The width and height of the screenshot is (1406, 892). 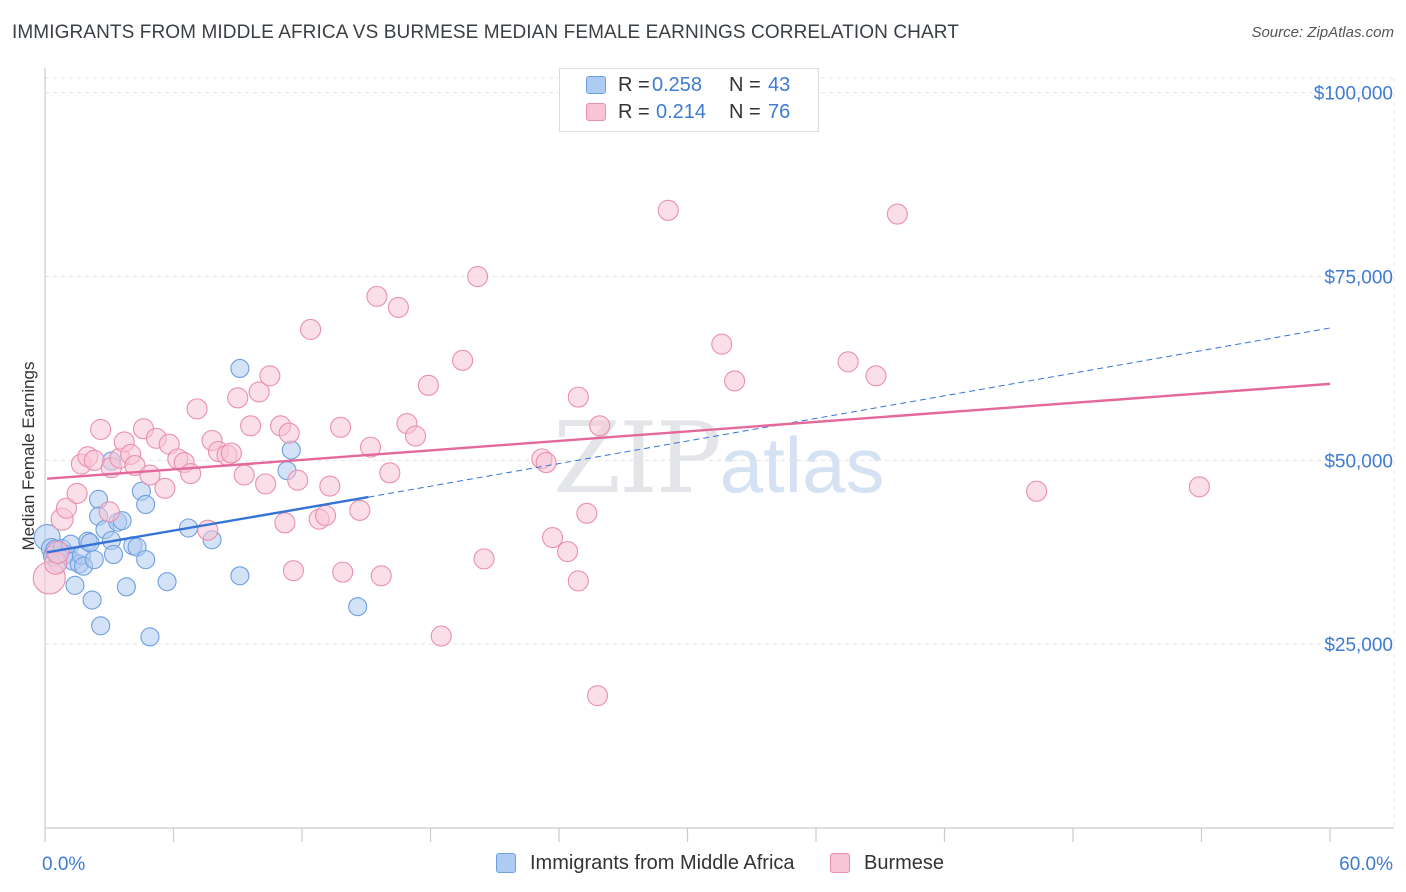 What do you see at coordinates (1358, 645) in the screenshot?
I see `y-tick-label: $25,000` at bounding box center [1358, 645].